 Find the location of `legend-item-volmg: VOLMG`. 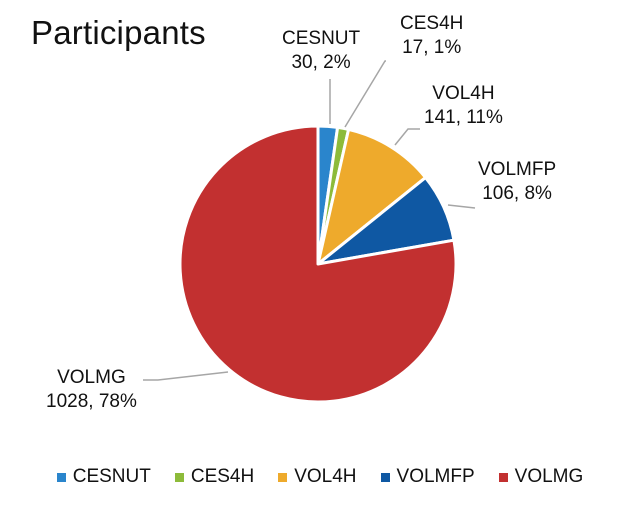

legend-item-volmg: VOLMG is located at coordinates (541, 477).